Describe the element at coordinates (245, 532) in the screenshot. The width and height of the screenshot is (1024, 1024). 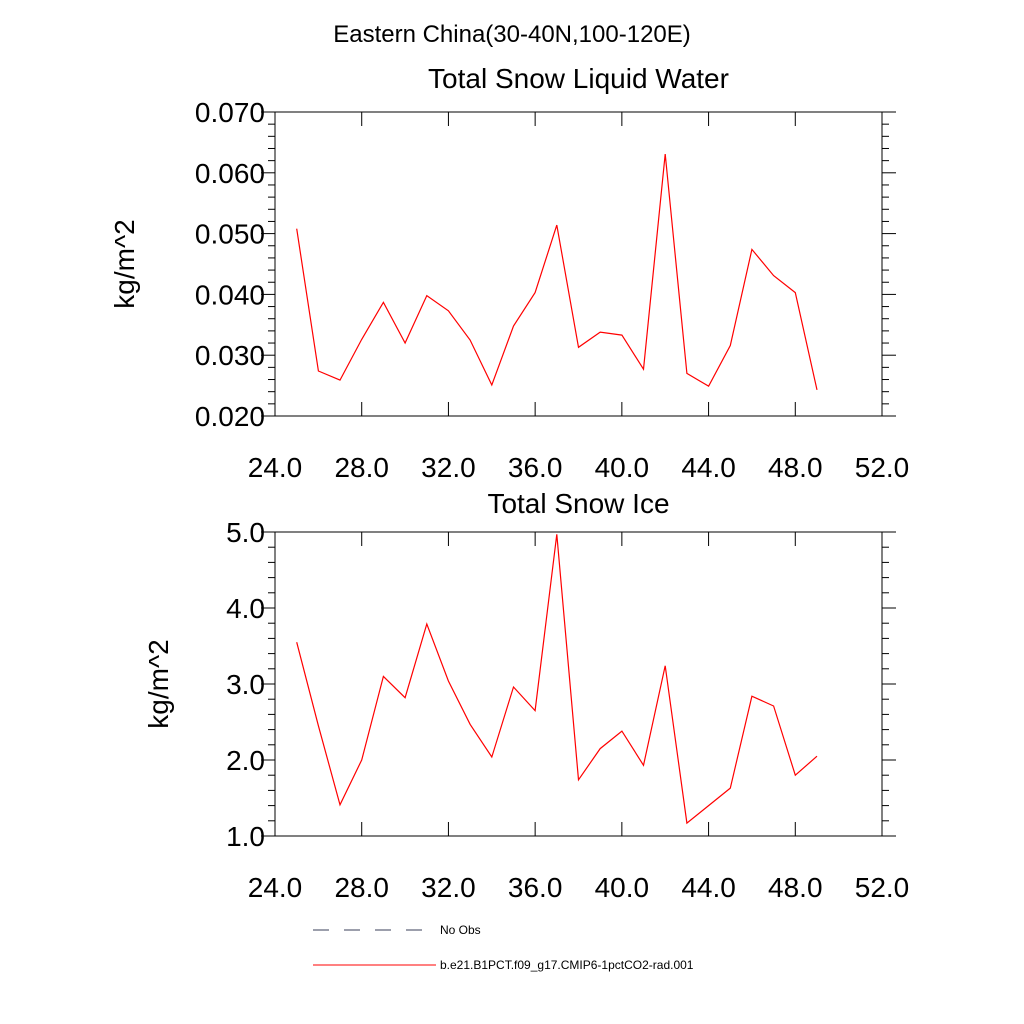
I see `y-tick-label: 5.0` at that location.